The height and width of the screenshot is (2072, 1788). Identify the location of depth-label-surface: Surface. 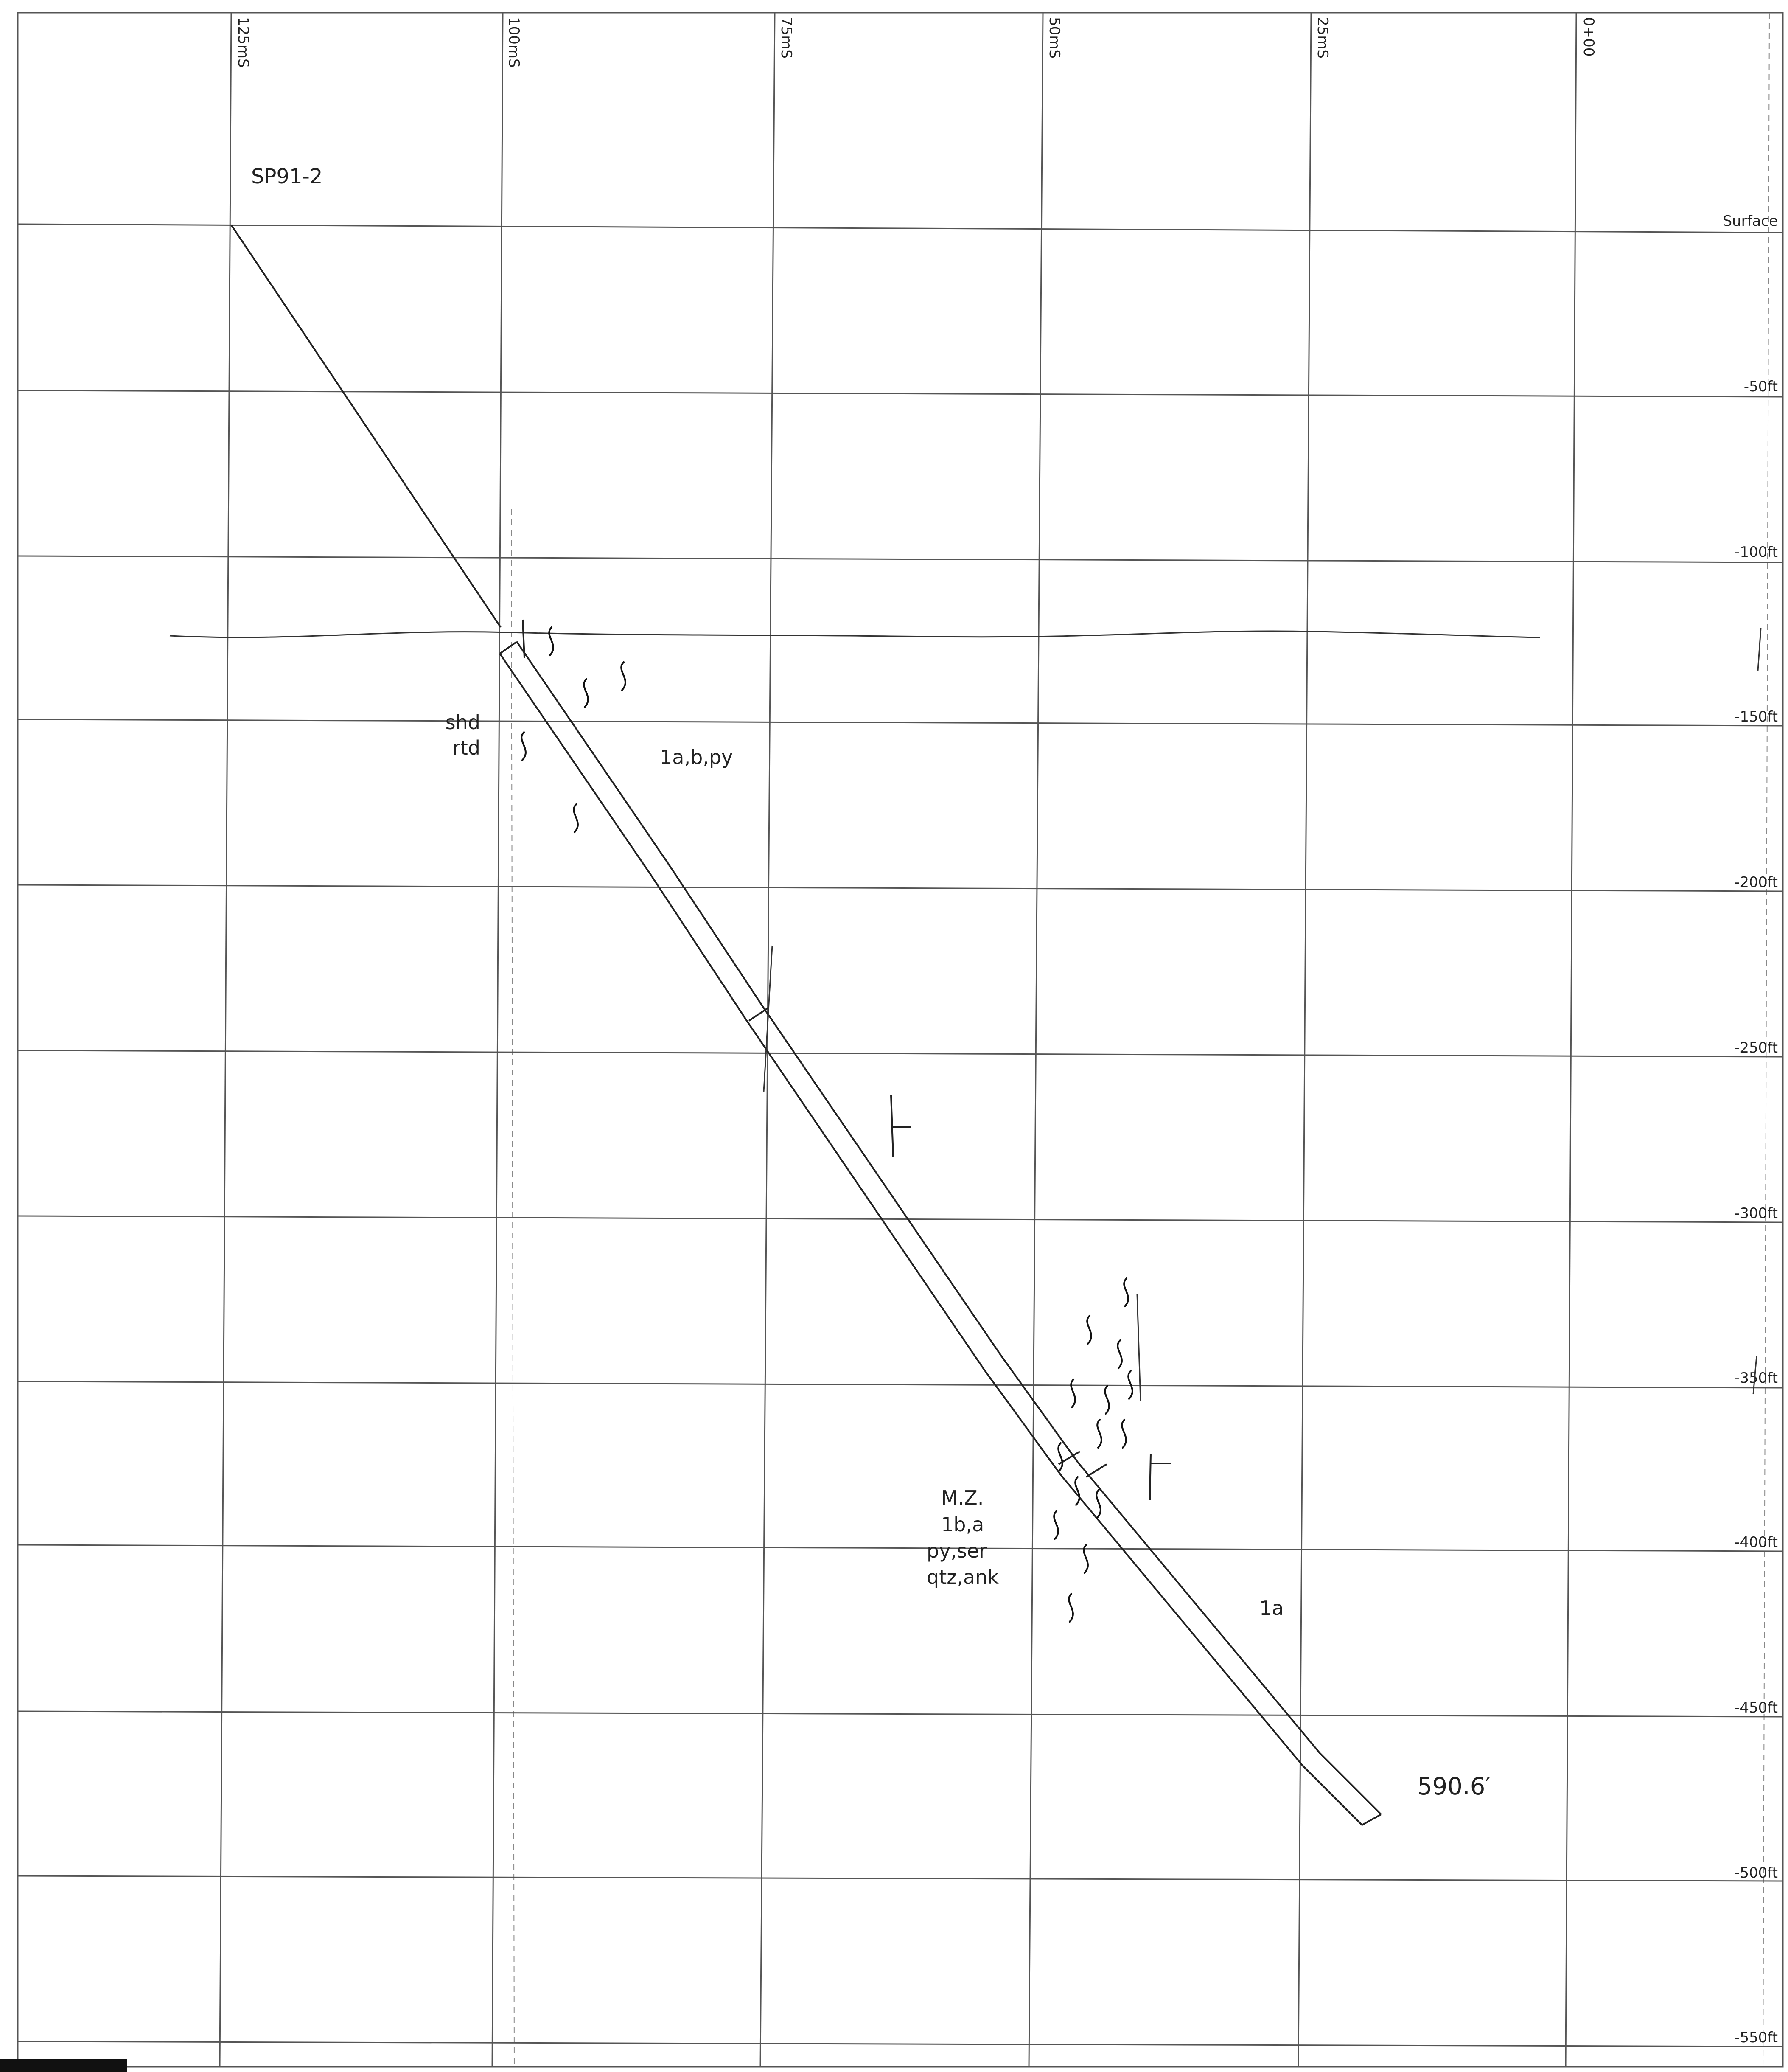
(1750, 221).